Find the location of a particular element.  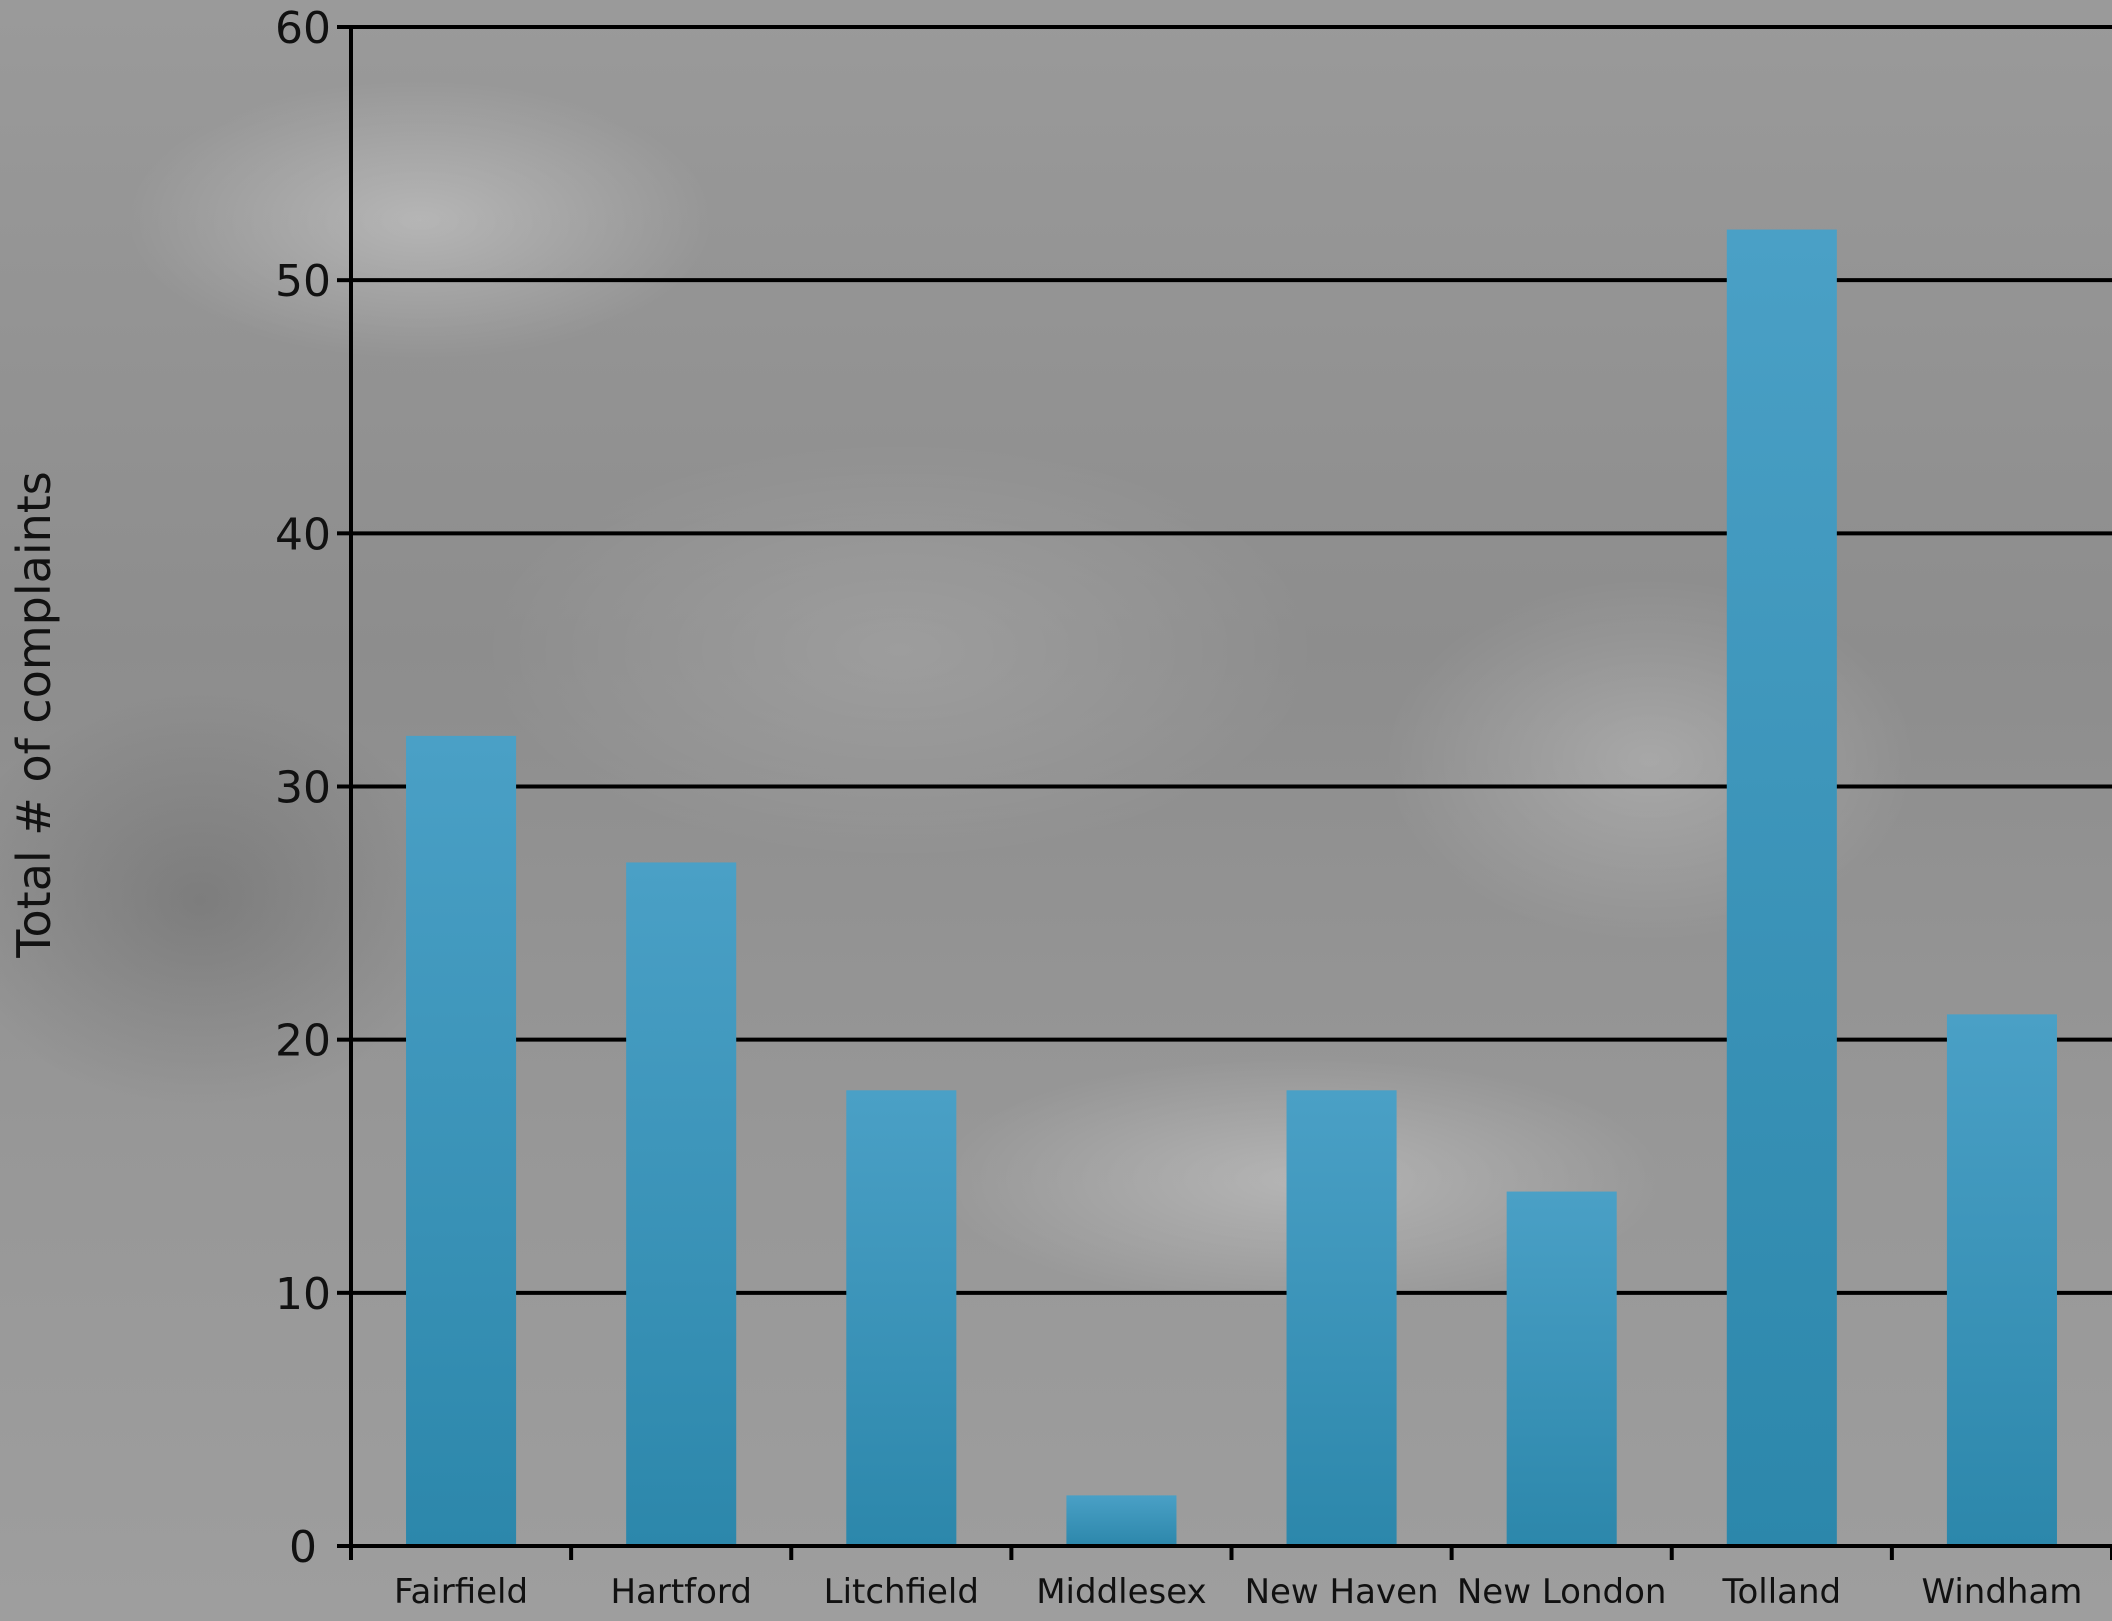

y-axis-title: Total # of complaints is located at coordinates (34, 715).